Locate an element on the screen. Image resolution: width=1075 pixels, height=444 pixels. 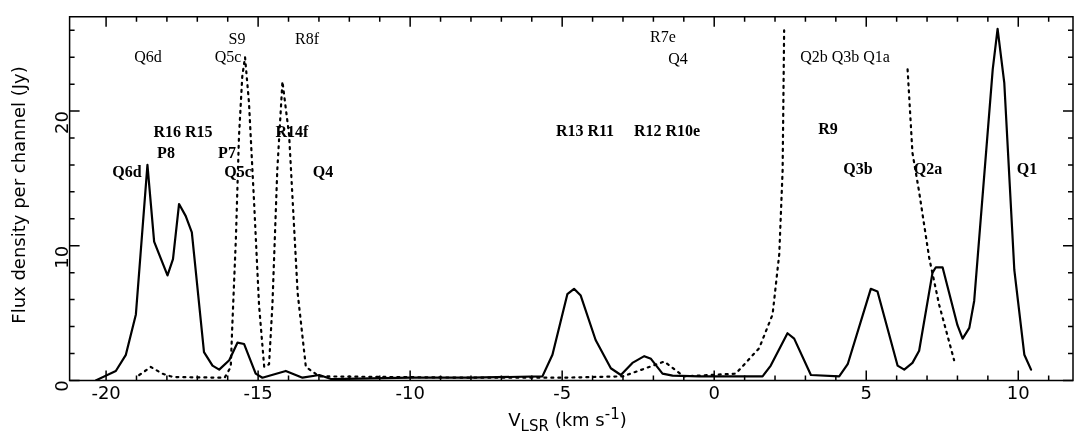
x-tick-label: -5 is located at coordinates (562, 392).